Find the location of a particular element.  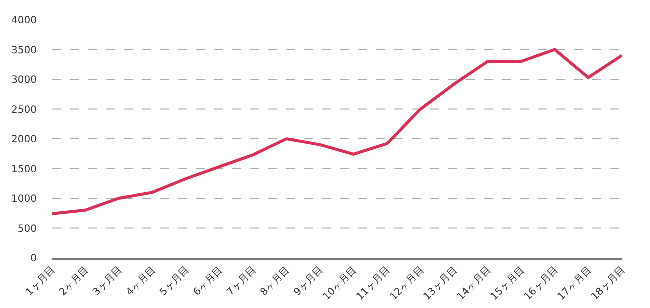

y-tick-label: 2000 is located at coordinates (24, 140).